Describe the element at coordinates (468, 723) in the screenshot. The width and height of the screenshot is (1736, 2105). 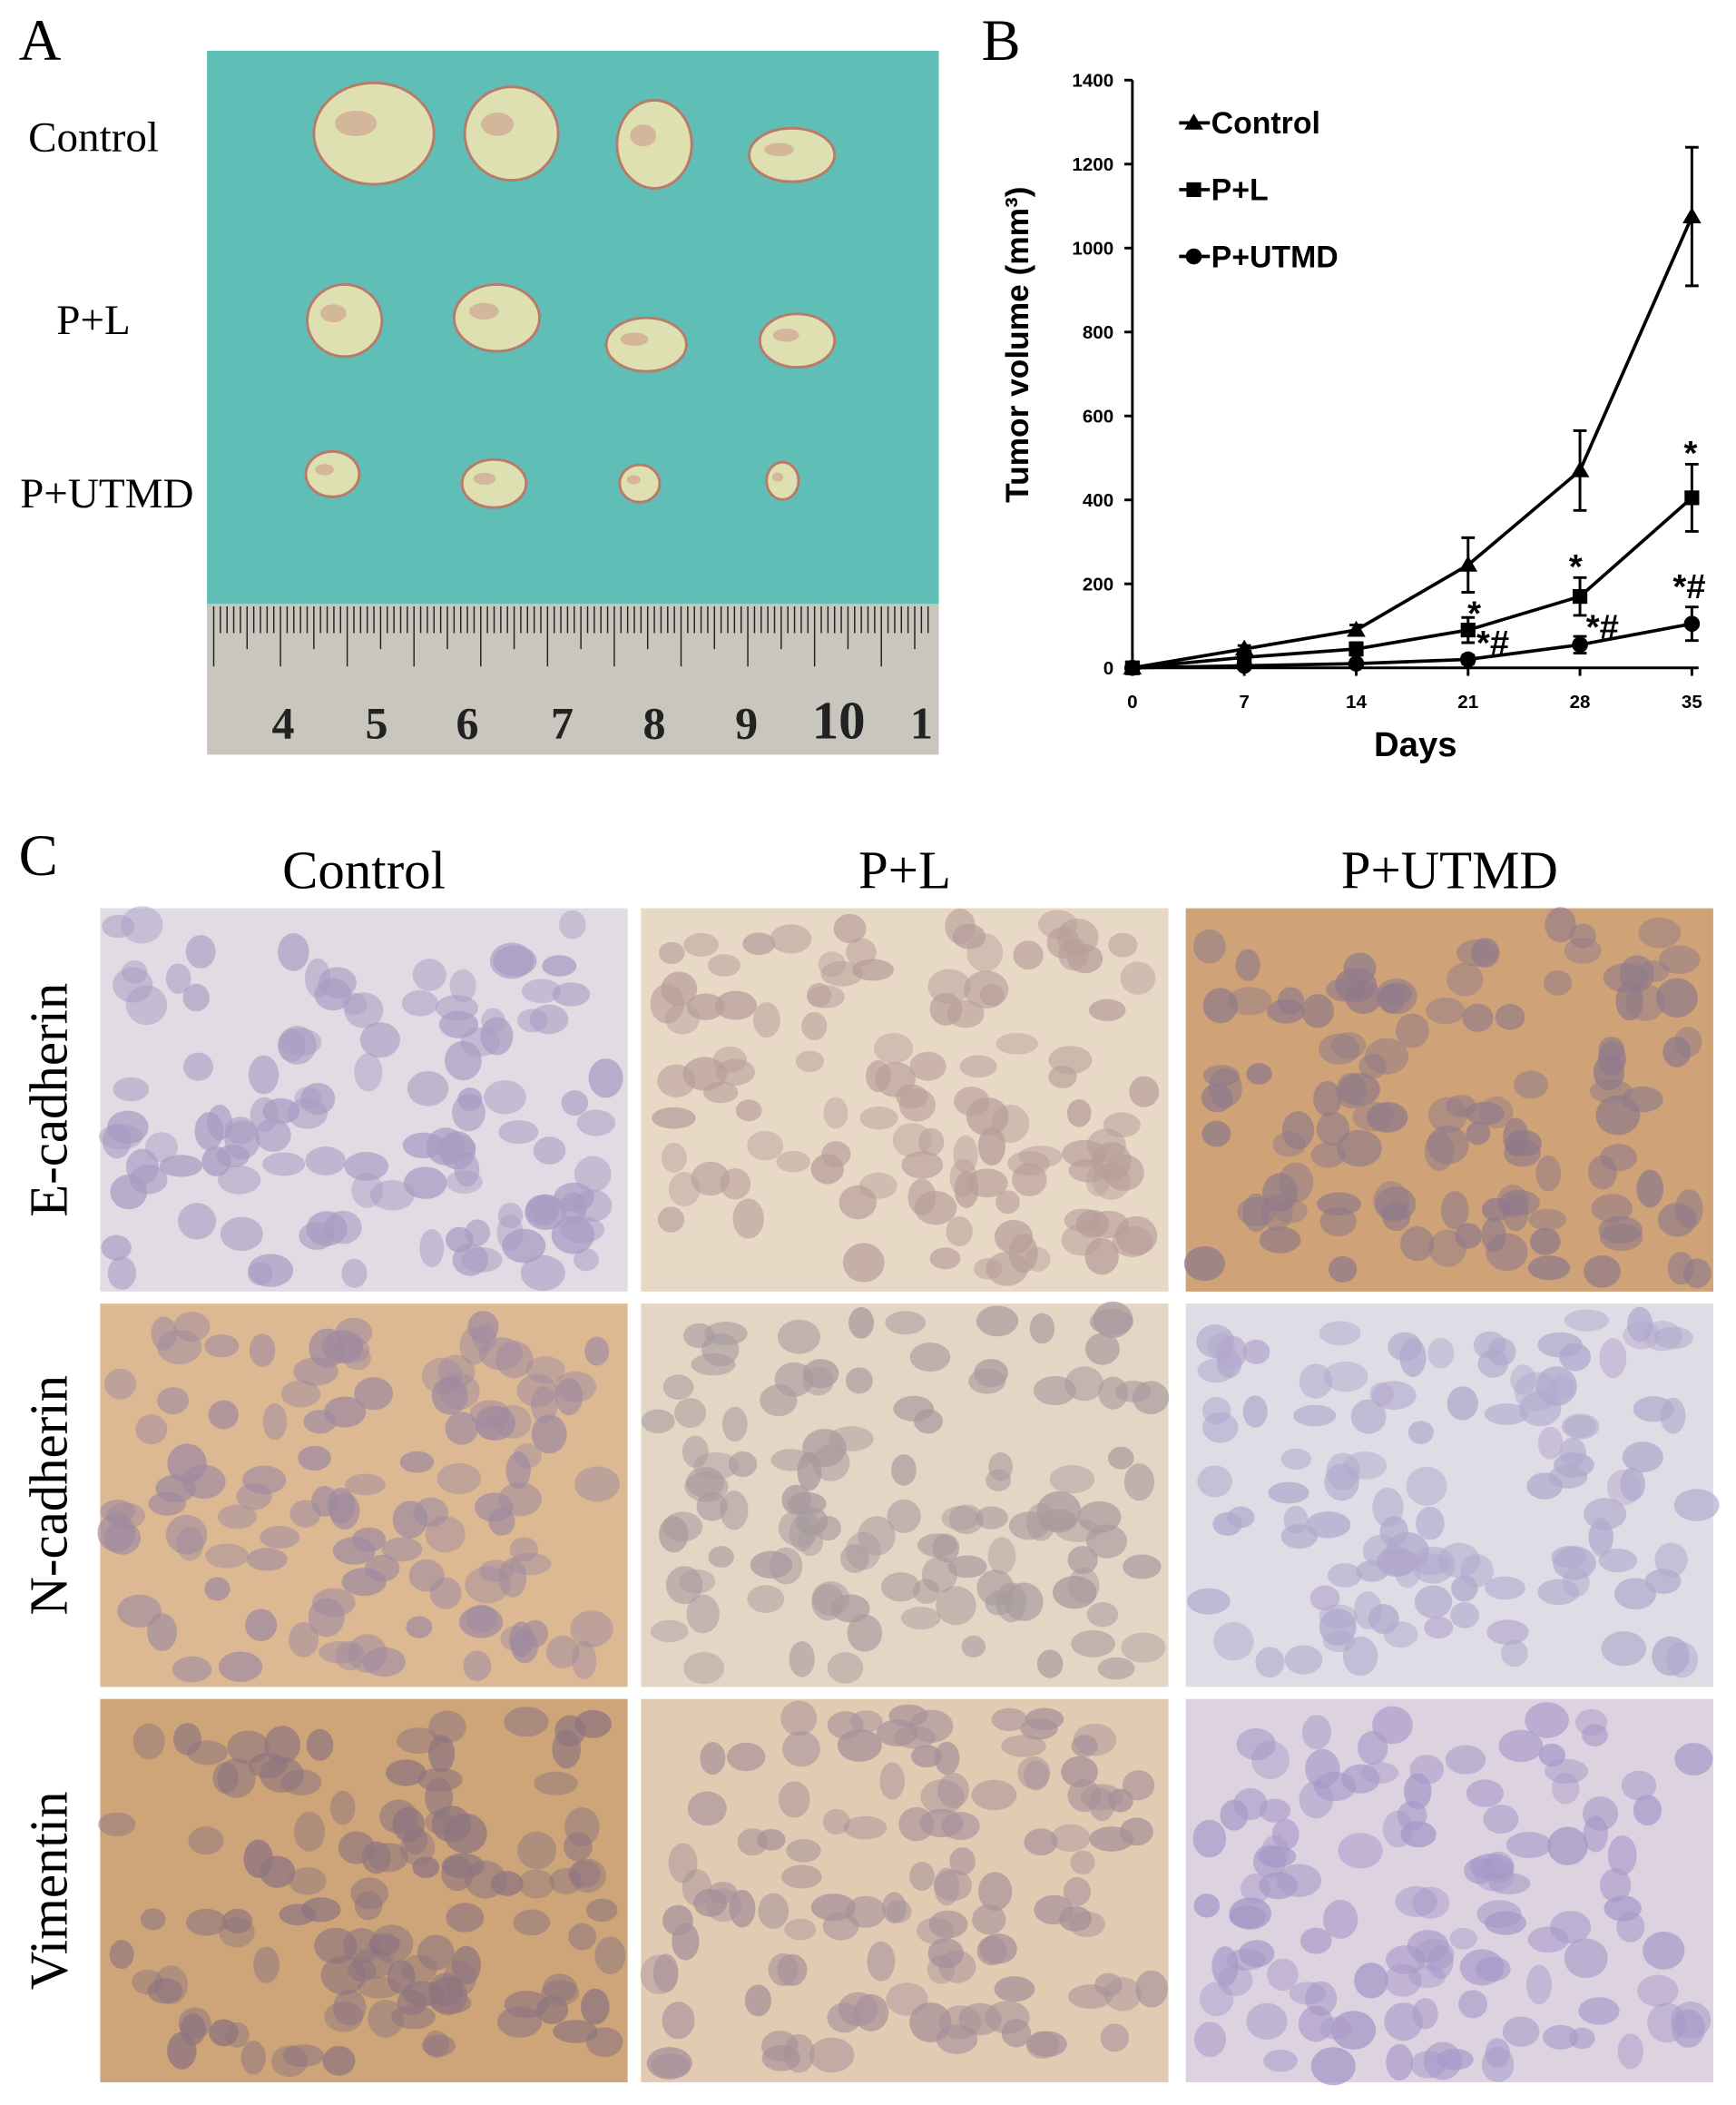
I see `ruler-label: 6` at that location.